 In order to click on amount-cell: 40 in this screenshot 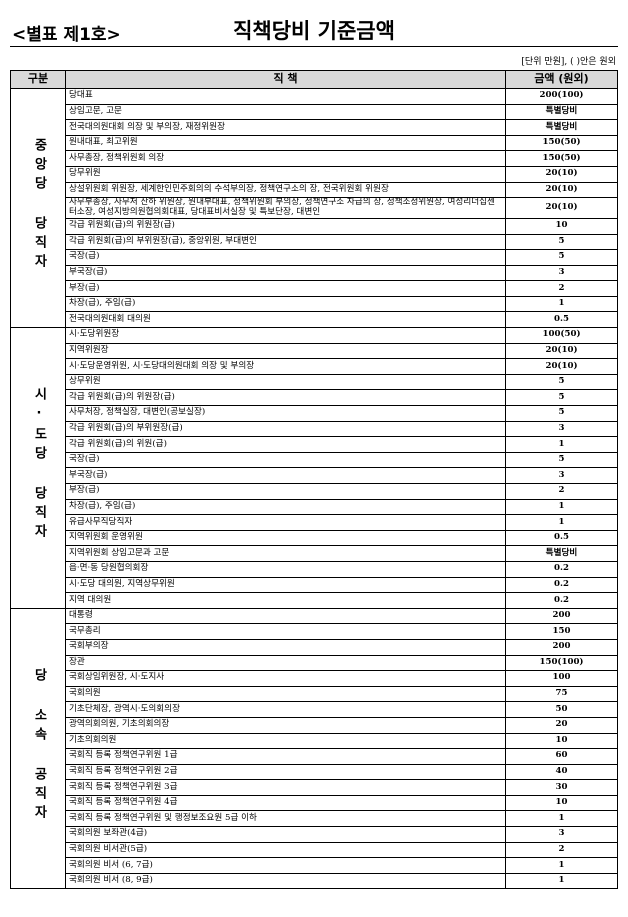, I will do `click(561, 772)`.